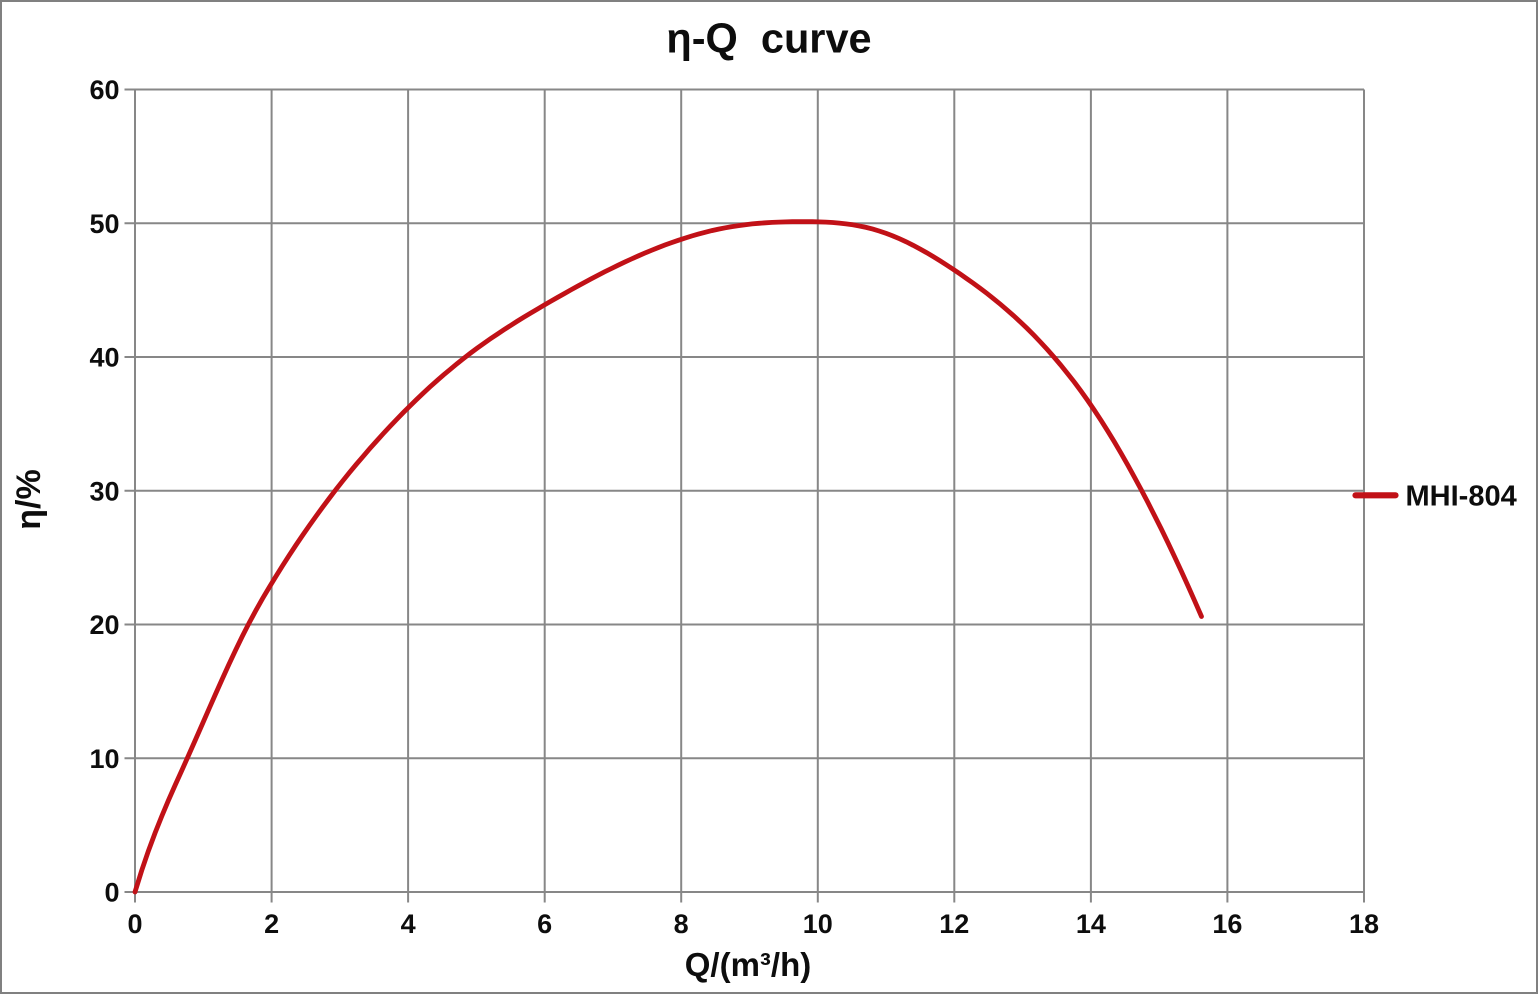  Describe the element at coordinates (1227, 924) in the screenshot. I see `svg-text: 16` at that location.